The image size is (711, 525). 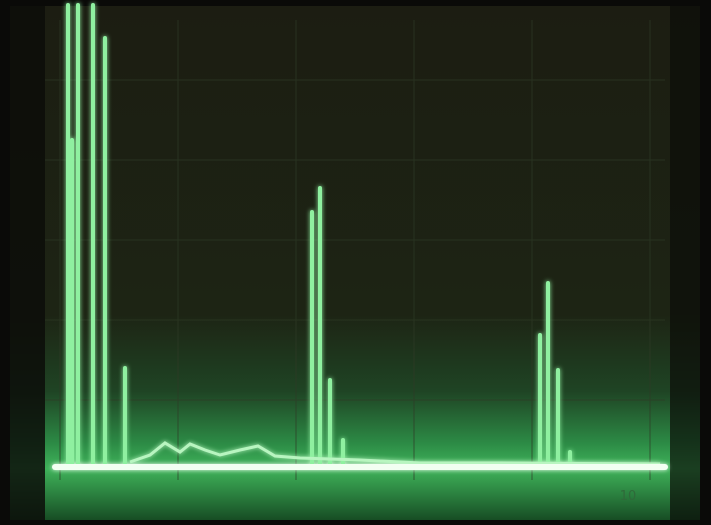 What do you see at coordinates (395, 453) in the screenshot?
I see `noise-floor` at bounding box center [395, 453].